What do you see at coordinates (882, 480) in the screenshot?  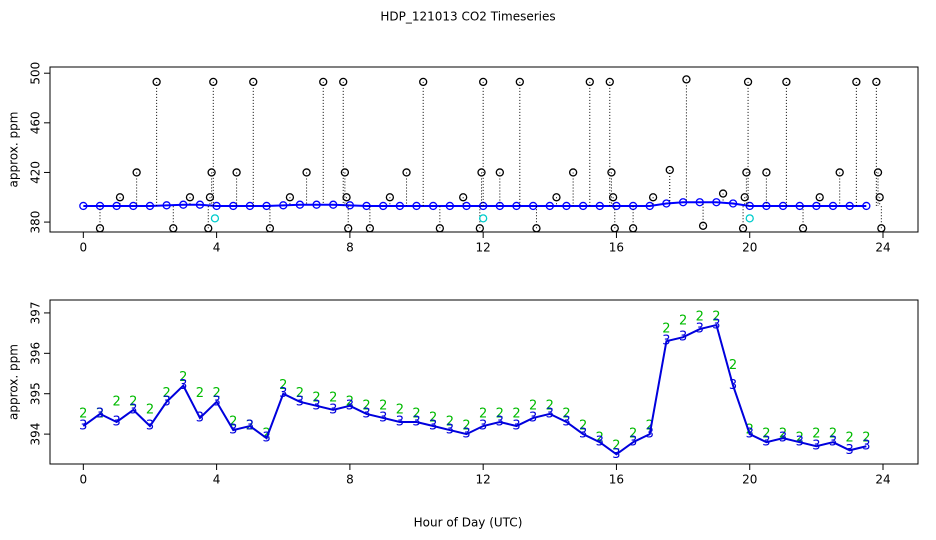 I see `x-tick-label: 24` at bounding box center [882, 480].